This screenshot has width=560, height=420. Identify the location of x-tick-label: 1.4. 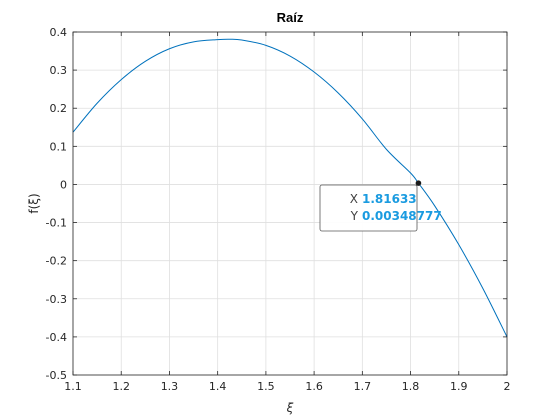
(218, 386).